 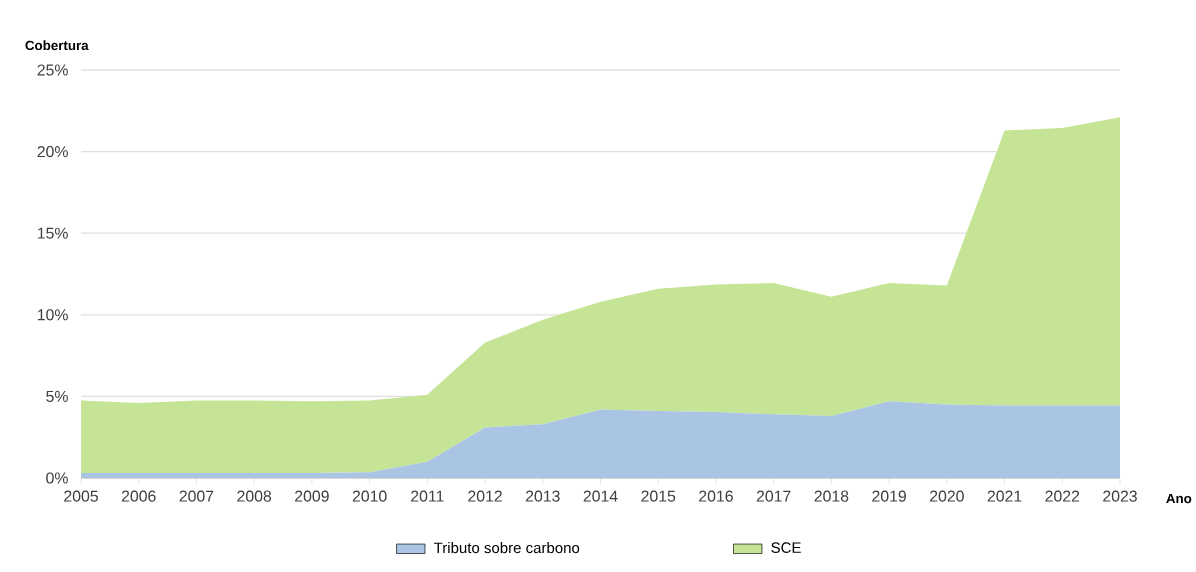 What do you see at coordinates (52, 315) in the screenshot?
I see `y-tick-label: 10%` at bounding box center [52, 315].